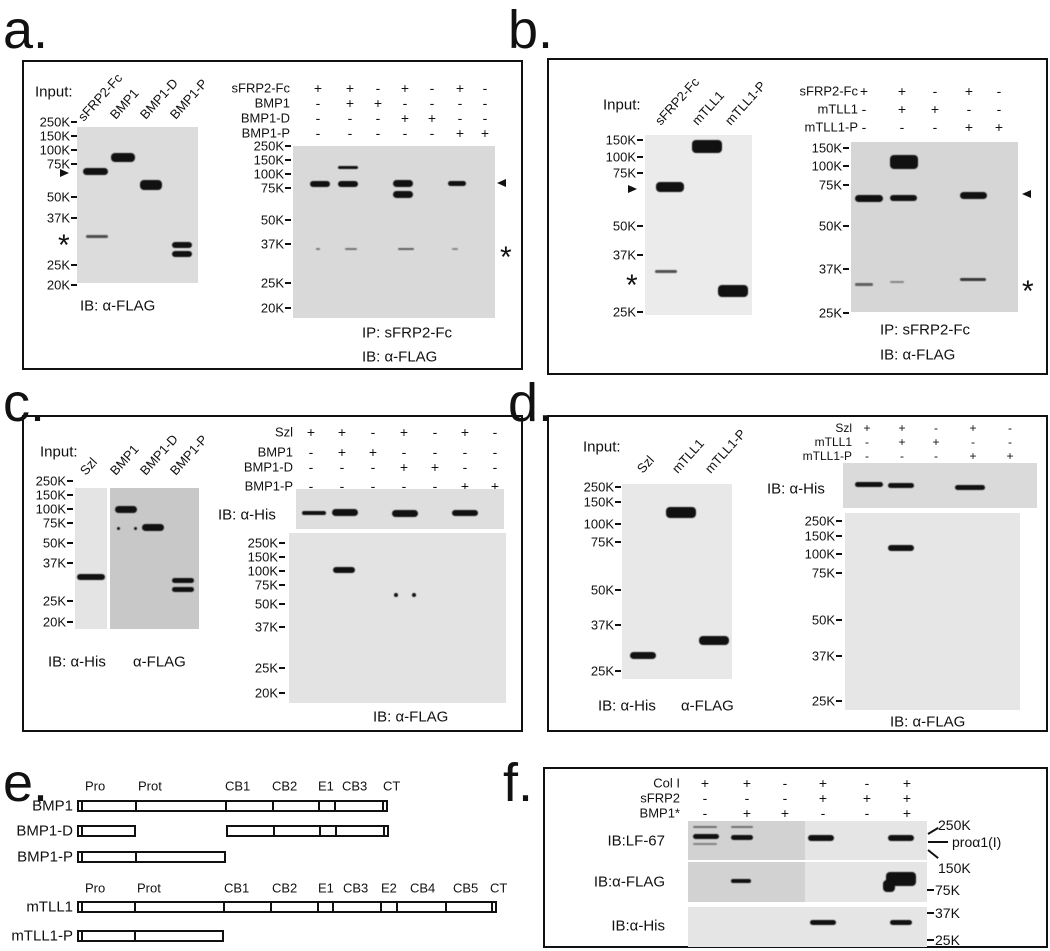 The image size is (1050, 951). What do you see at coordinates (262, 543) in the screenshot?
I see `mw-marker-label: 250K` at bounding box center [262, 543].